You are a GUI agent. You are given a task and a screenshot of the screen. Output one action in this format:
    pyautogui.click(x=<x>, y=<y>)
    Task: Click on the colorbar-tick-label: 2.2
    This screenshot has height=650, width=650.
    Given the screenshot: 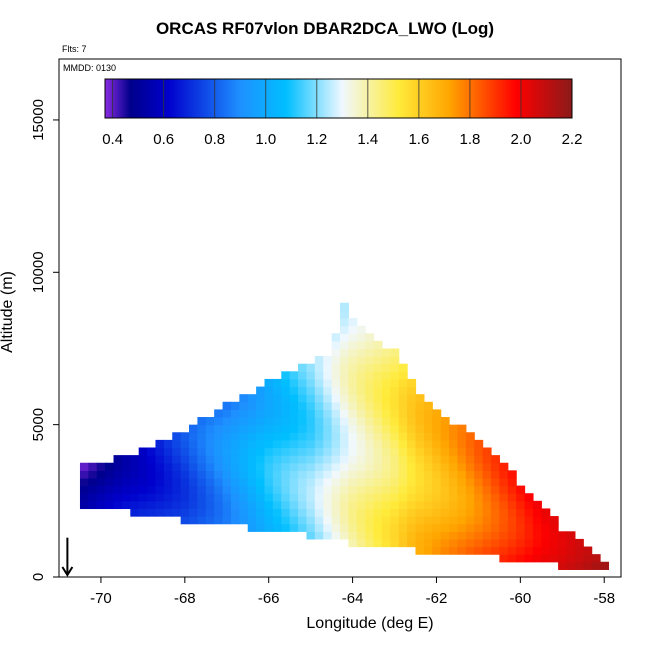 What is the action you would take?
    pyautogui.click(x=572, y=139)
    